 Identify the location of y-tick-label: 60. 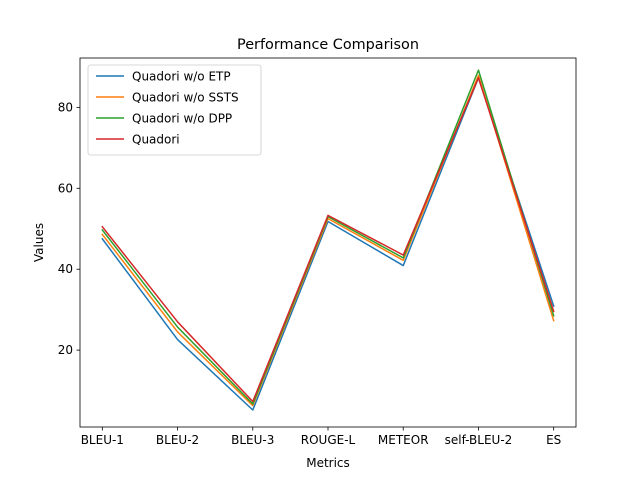
(65, 188).